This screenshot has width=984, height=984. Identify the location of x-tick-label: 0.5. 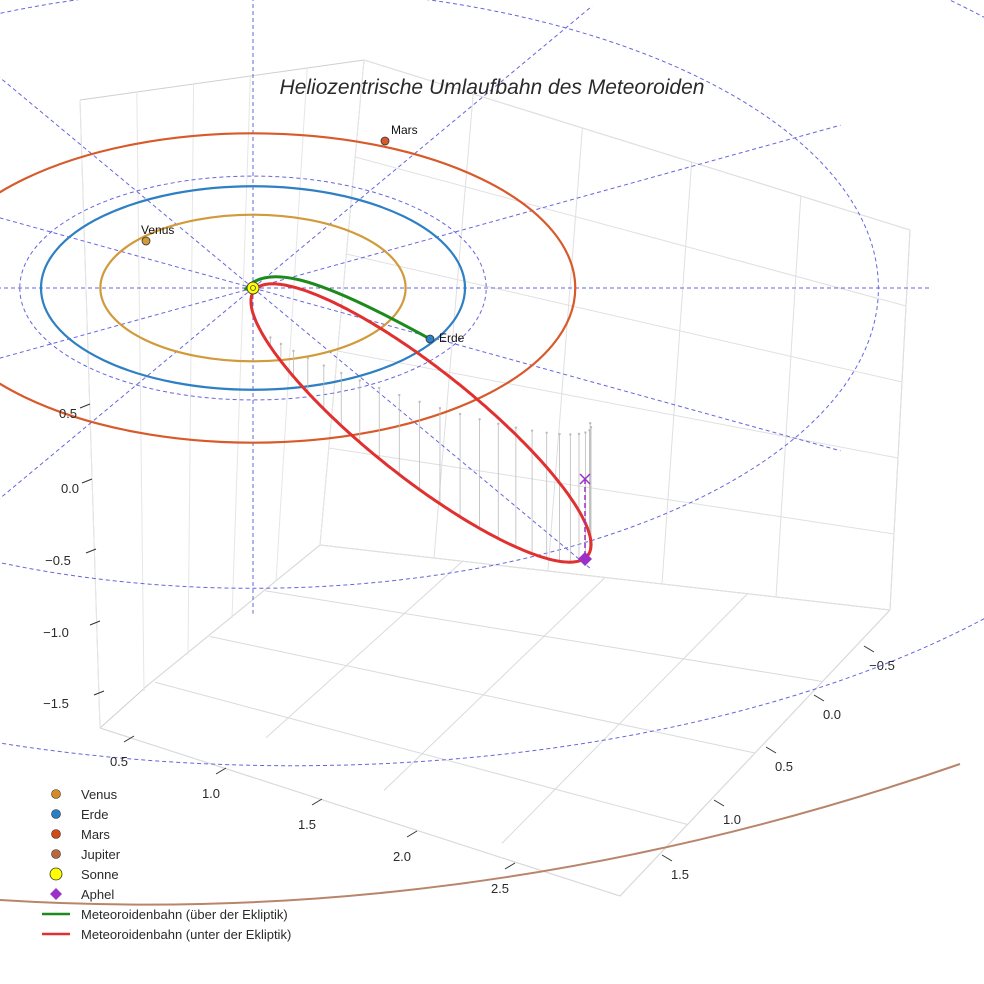
(119, 761).